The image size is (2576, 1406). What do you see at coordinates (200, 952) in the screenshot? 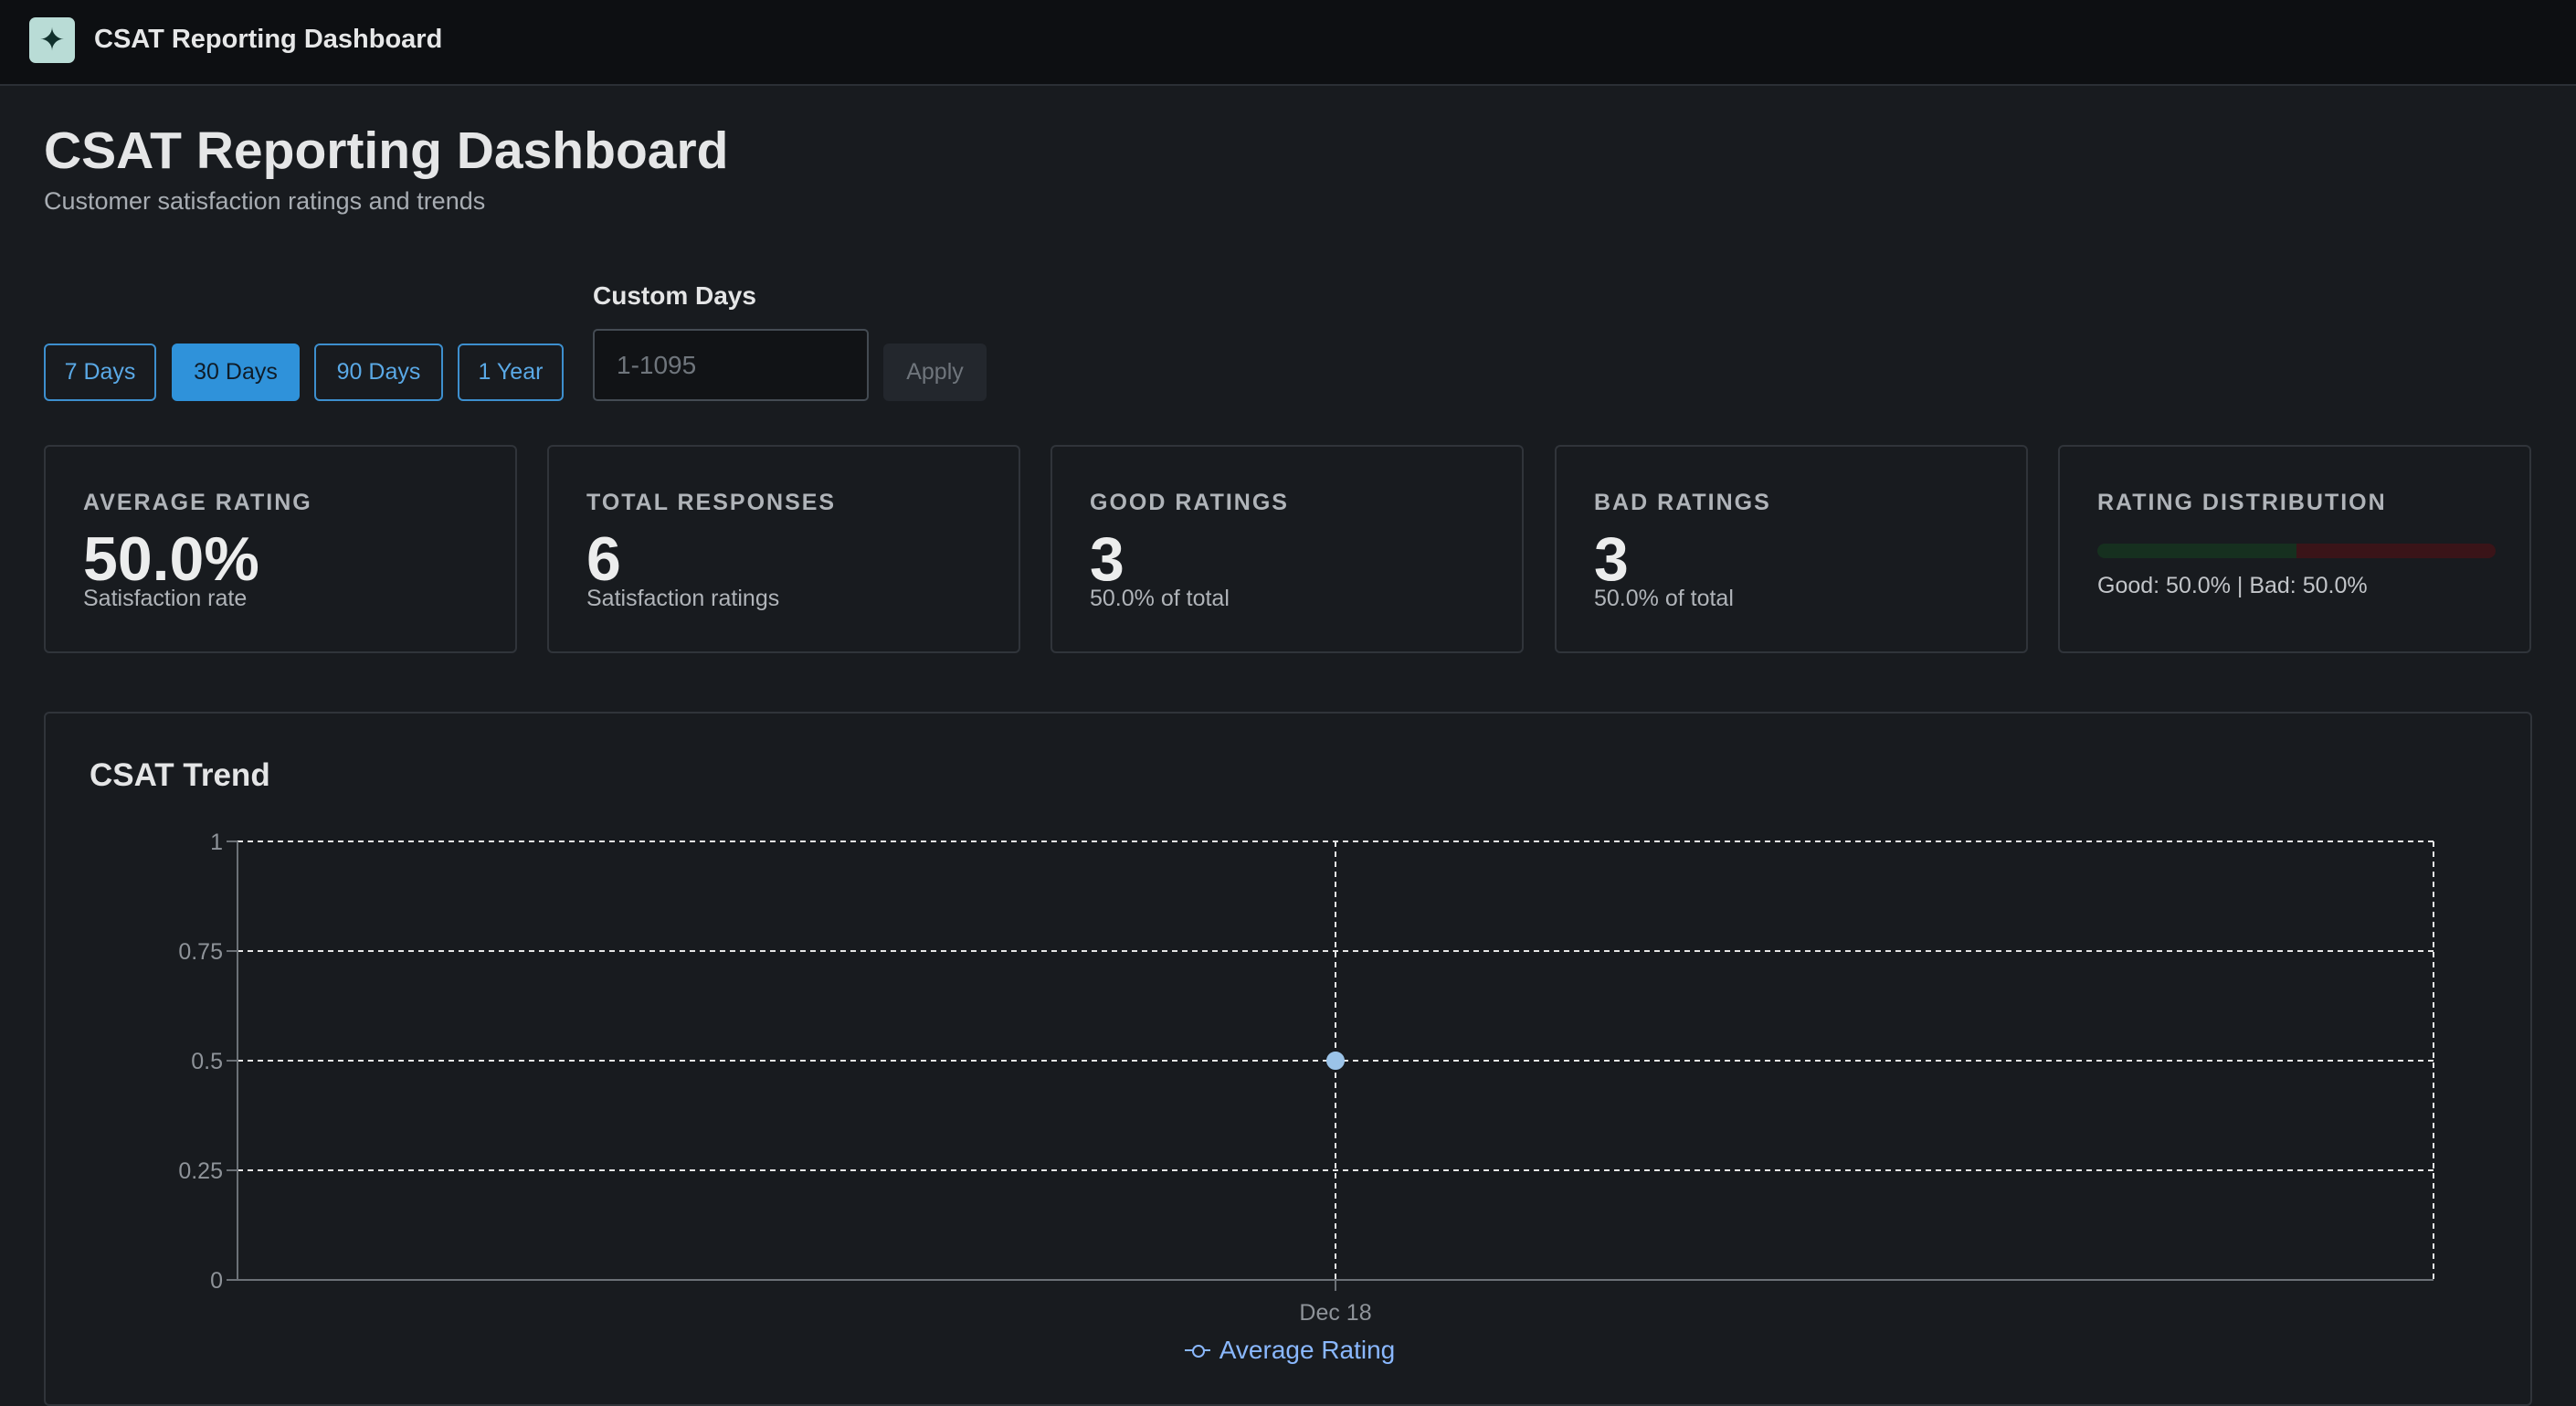
I see `y-tick-label: 0.75` at bounding box center [200, 952].